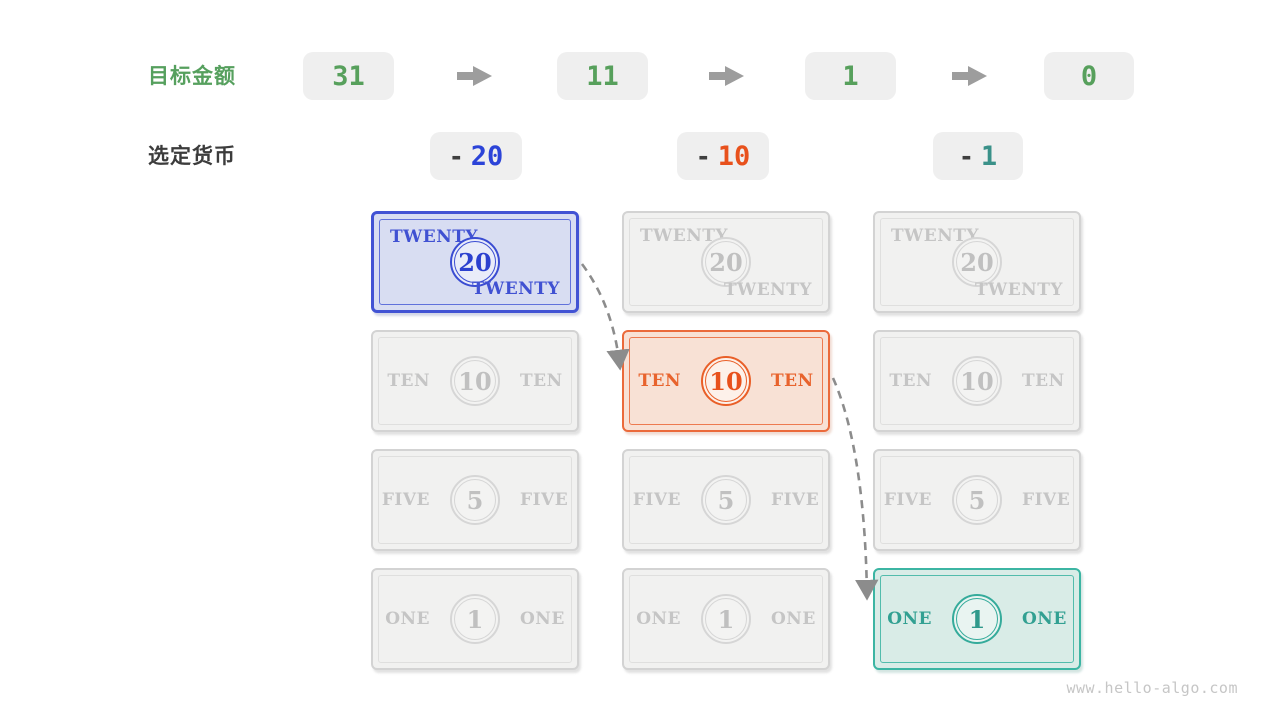 This screenshot has height=720, width=1280. I want to click on amount-box-11: 11, so click(602, 76).